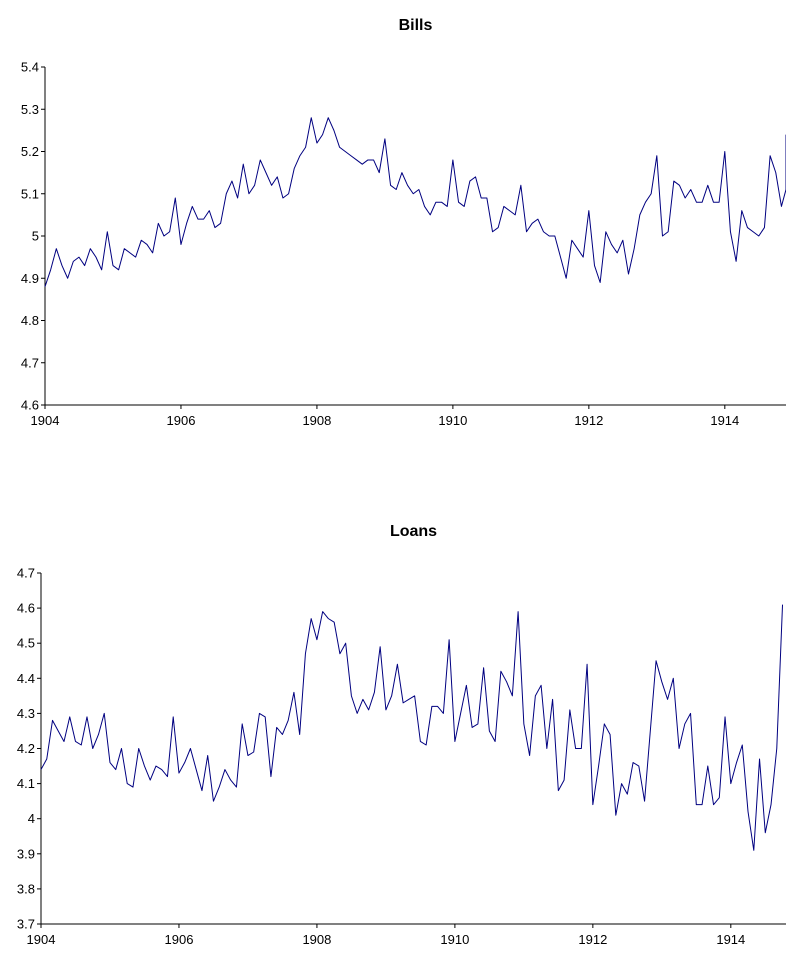  What do you see at coordinates (30, 151) in the screenshot?
I see `y-tick-label: 5.2` at bounding box center [30, 151].